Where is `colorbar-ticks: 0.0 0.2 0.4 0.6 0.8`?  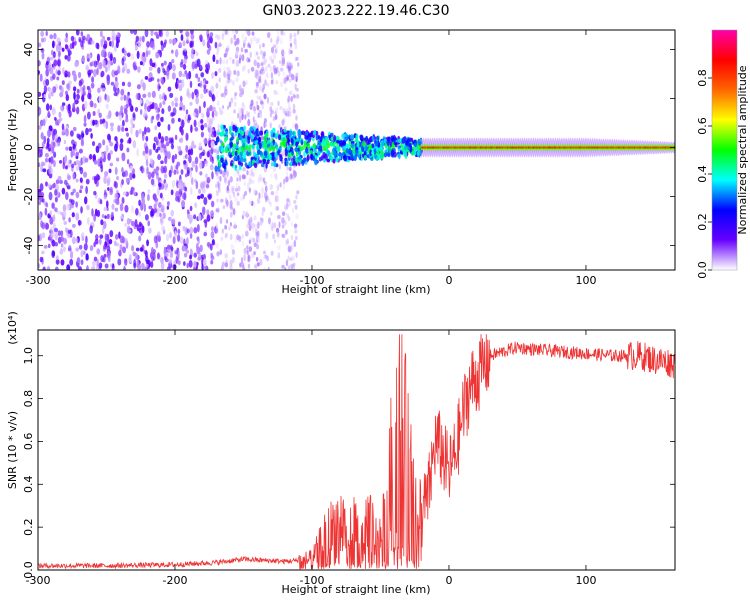
colorbar-ticks: 0.0 0.2 0.4 0.6 0.8 is located at coordinates (704, 174).